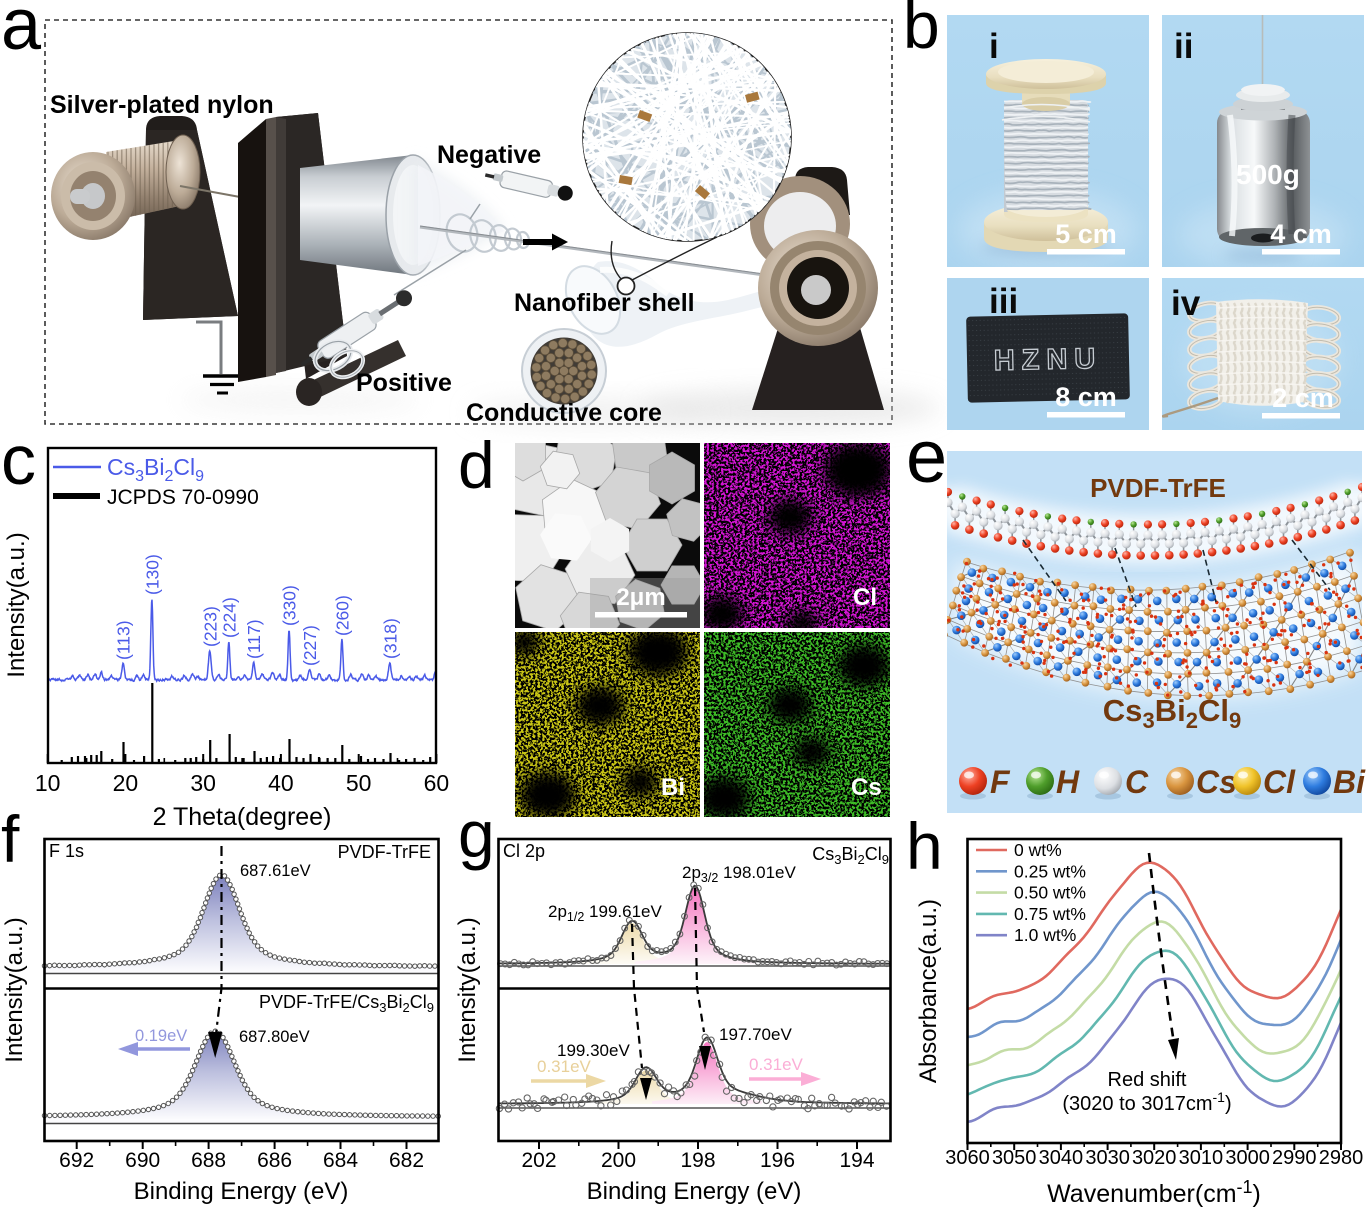 Image resolution: width=1367 pixels, height=1208 pixels. I want to click on svg-text: Nanofiber shell, so click(604, 303).